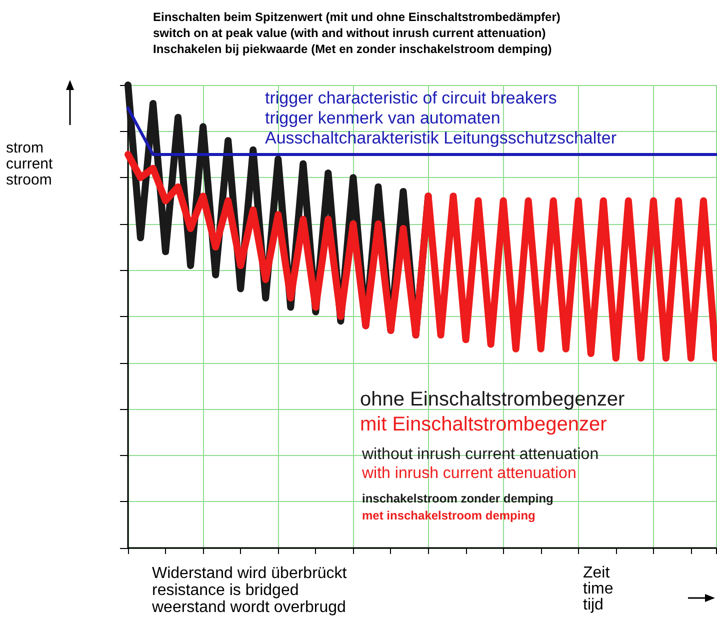  What do you see at coordinates (492, 399) in the screenshot?
I see `text: ohne Einschaltstrombegenzer` at bounding box center [492, 399].